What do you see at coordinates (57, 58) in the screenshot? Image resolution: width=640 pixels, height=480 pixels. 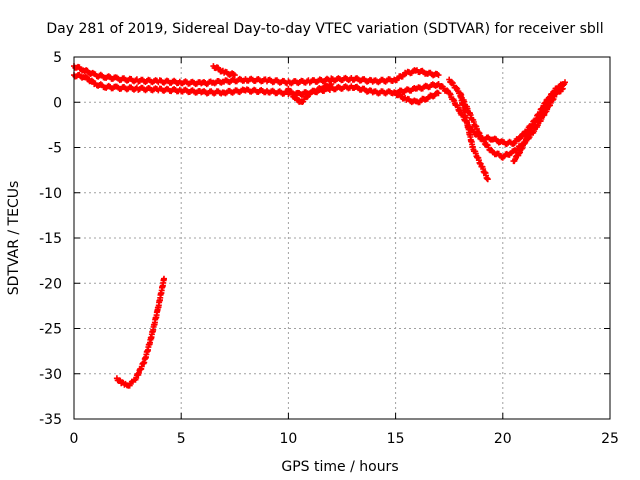 I see `y-tick-label: 5` at bounding box center [57, 58].